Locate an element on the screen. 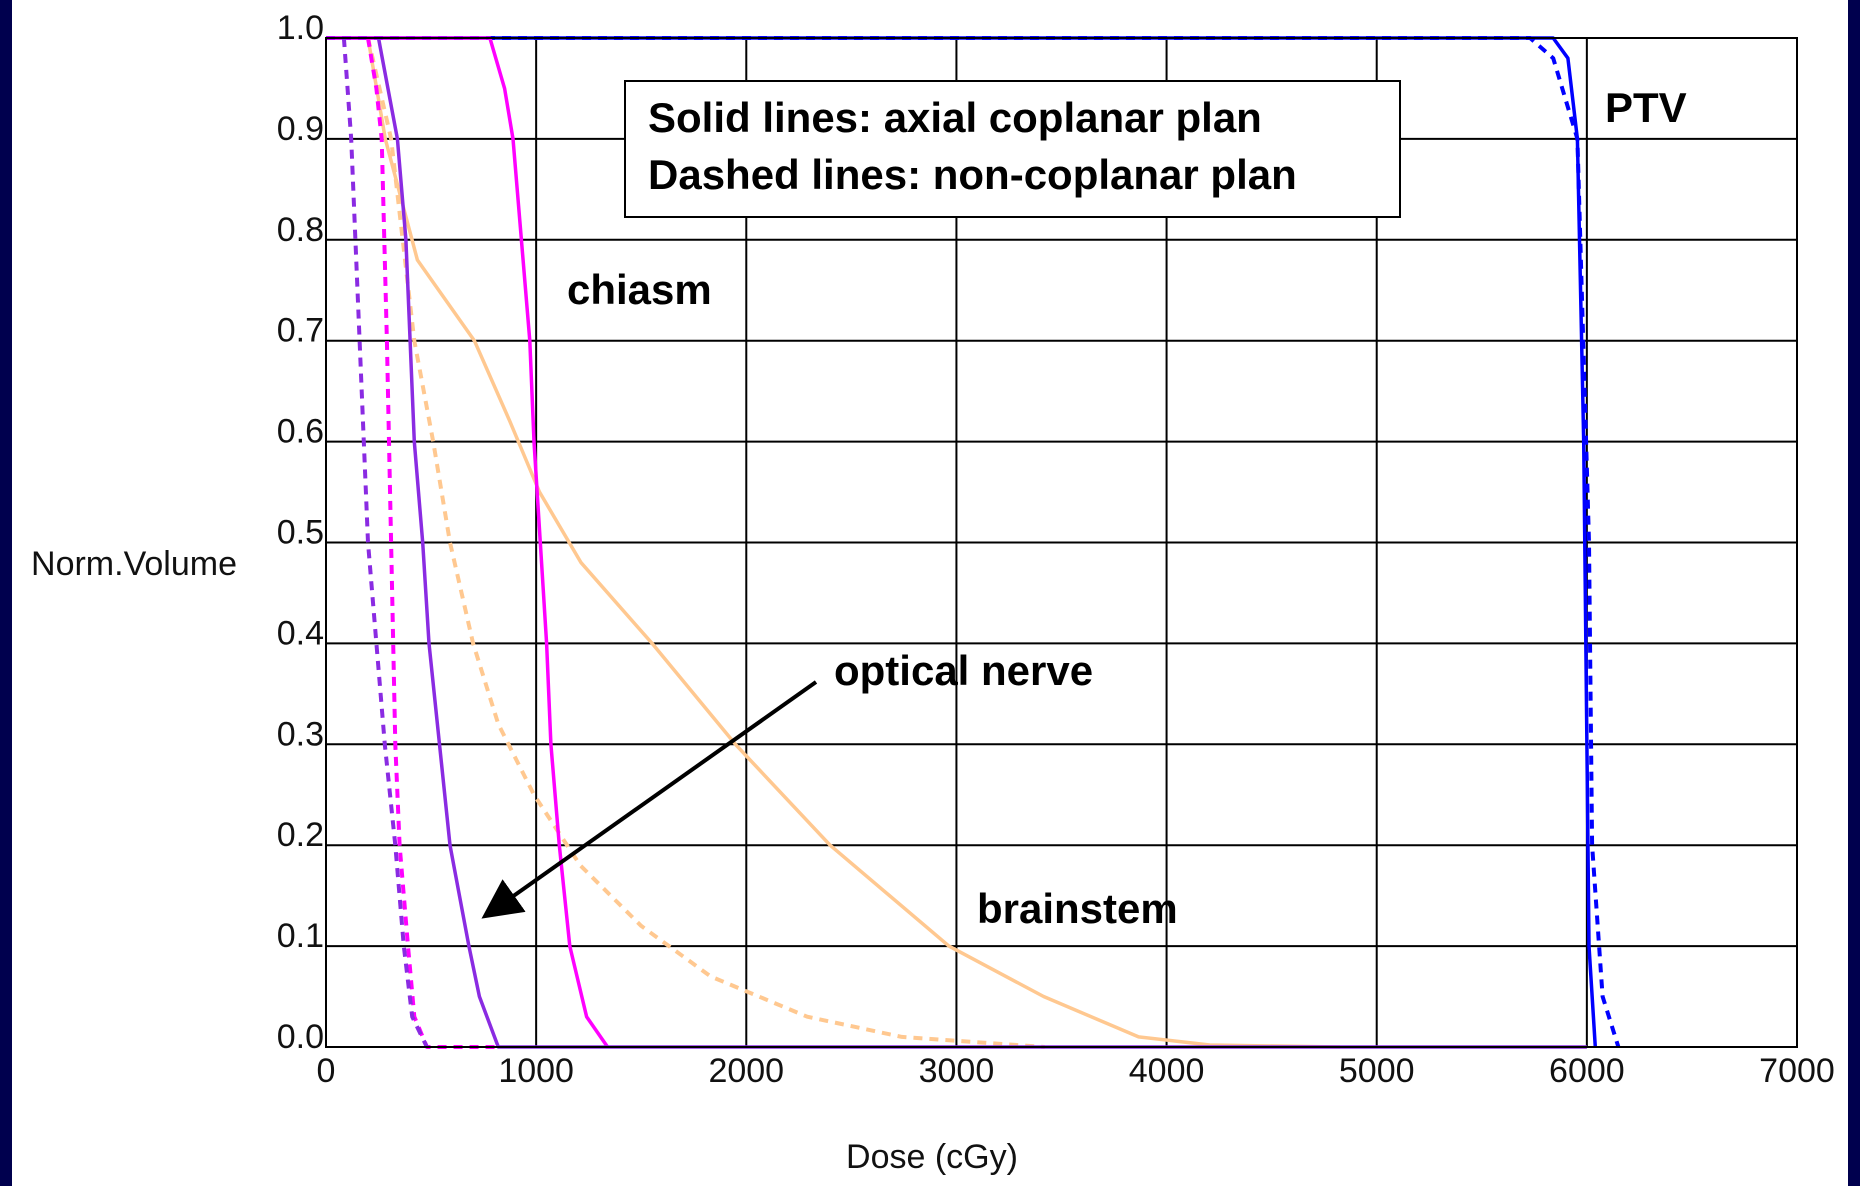 This screenshot has width=1860, height=1186. y-tick-label: 1.0 is located at coordinates (300, 28).